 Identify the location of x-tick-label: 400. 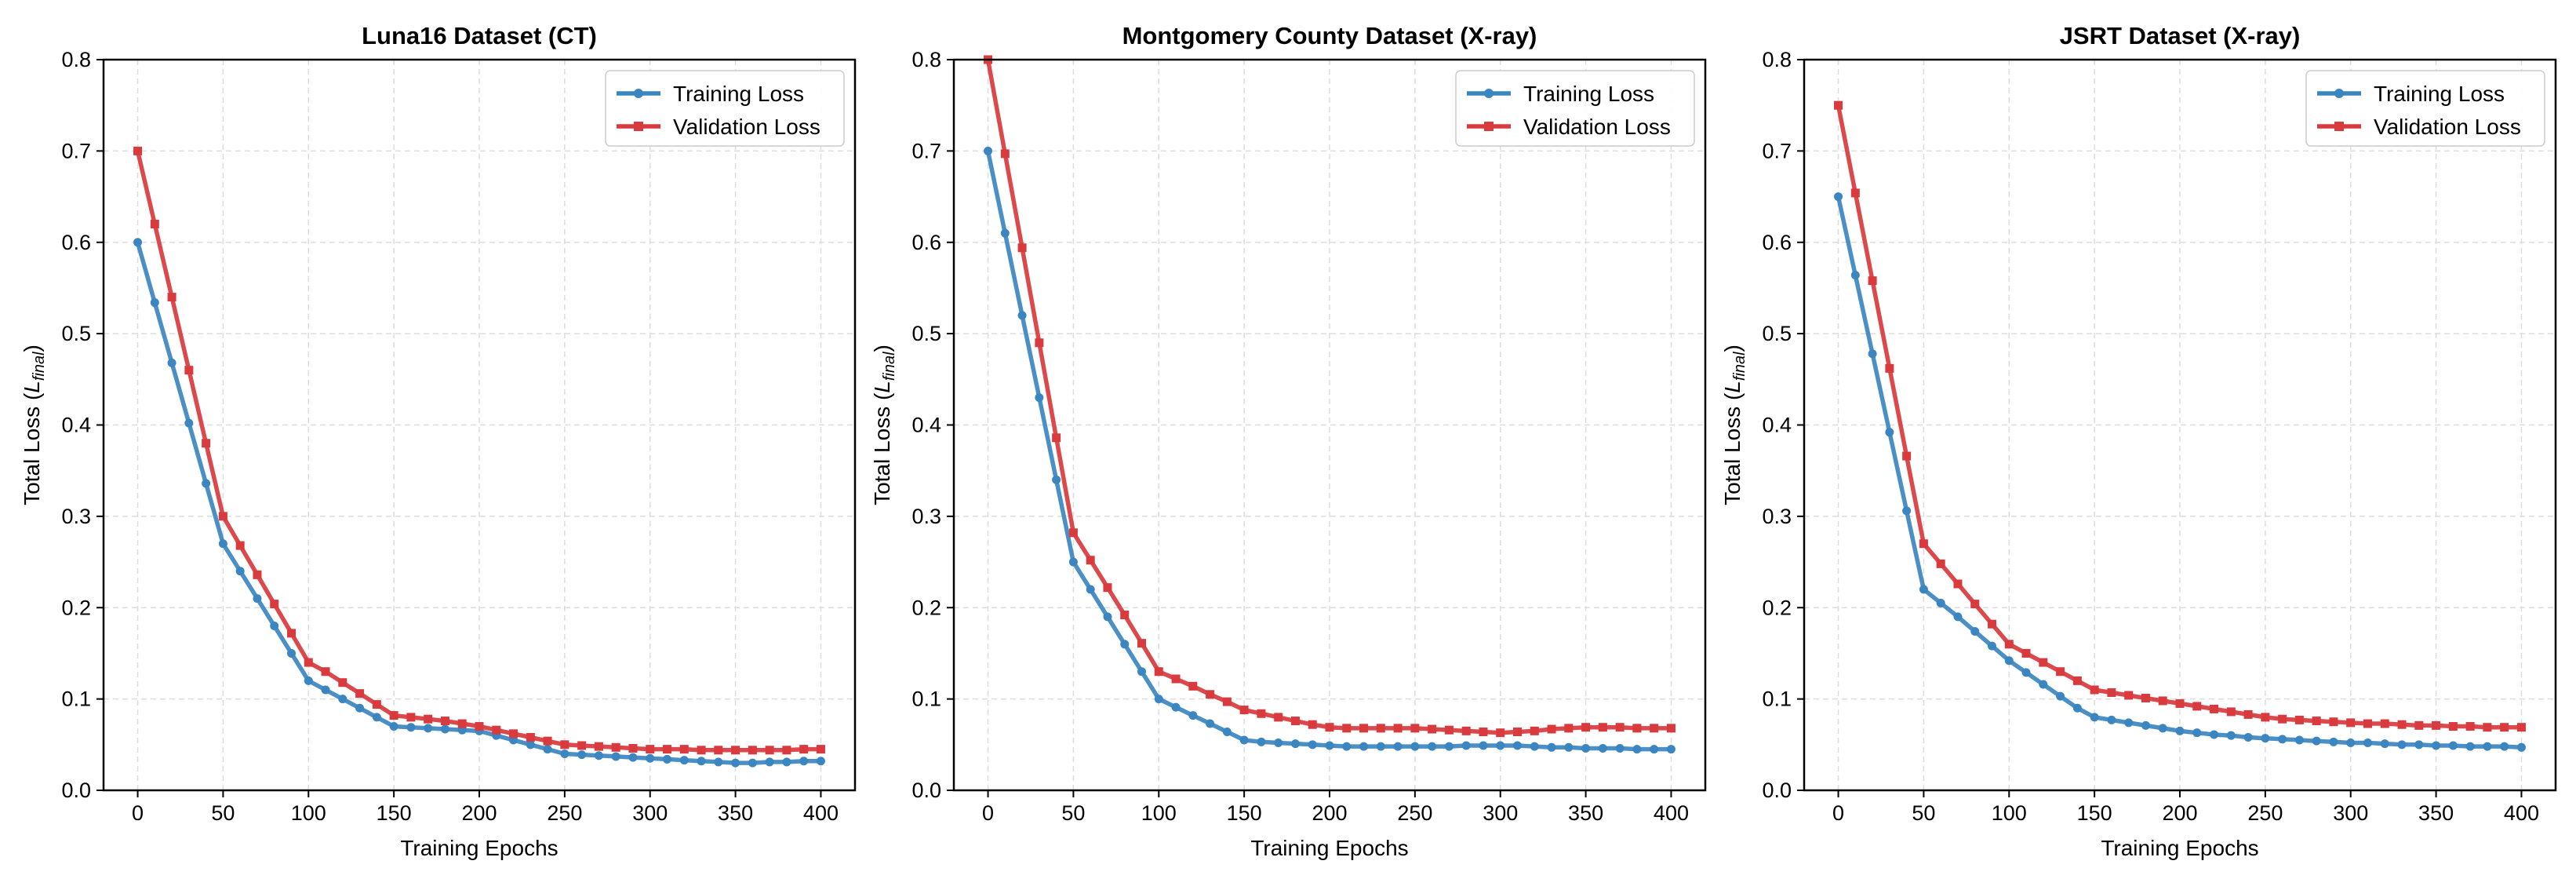
(821, 813).